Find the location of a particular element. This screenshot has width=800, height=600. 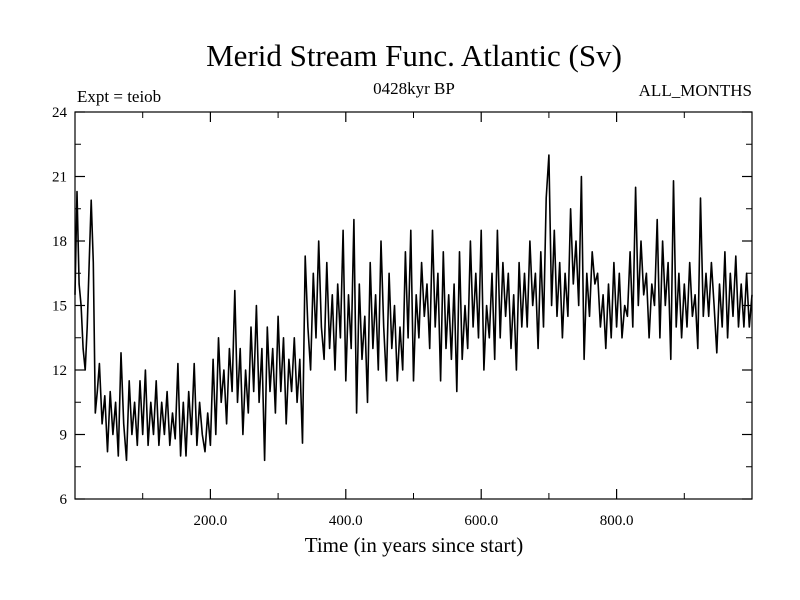

y-tick-label: 6 is located at coordinates (64, 500).